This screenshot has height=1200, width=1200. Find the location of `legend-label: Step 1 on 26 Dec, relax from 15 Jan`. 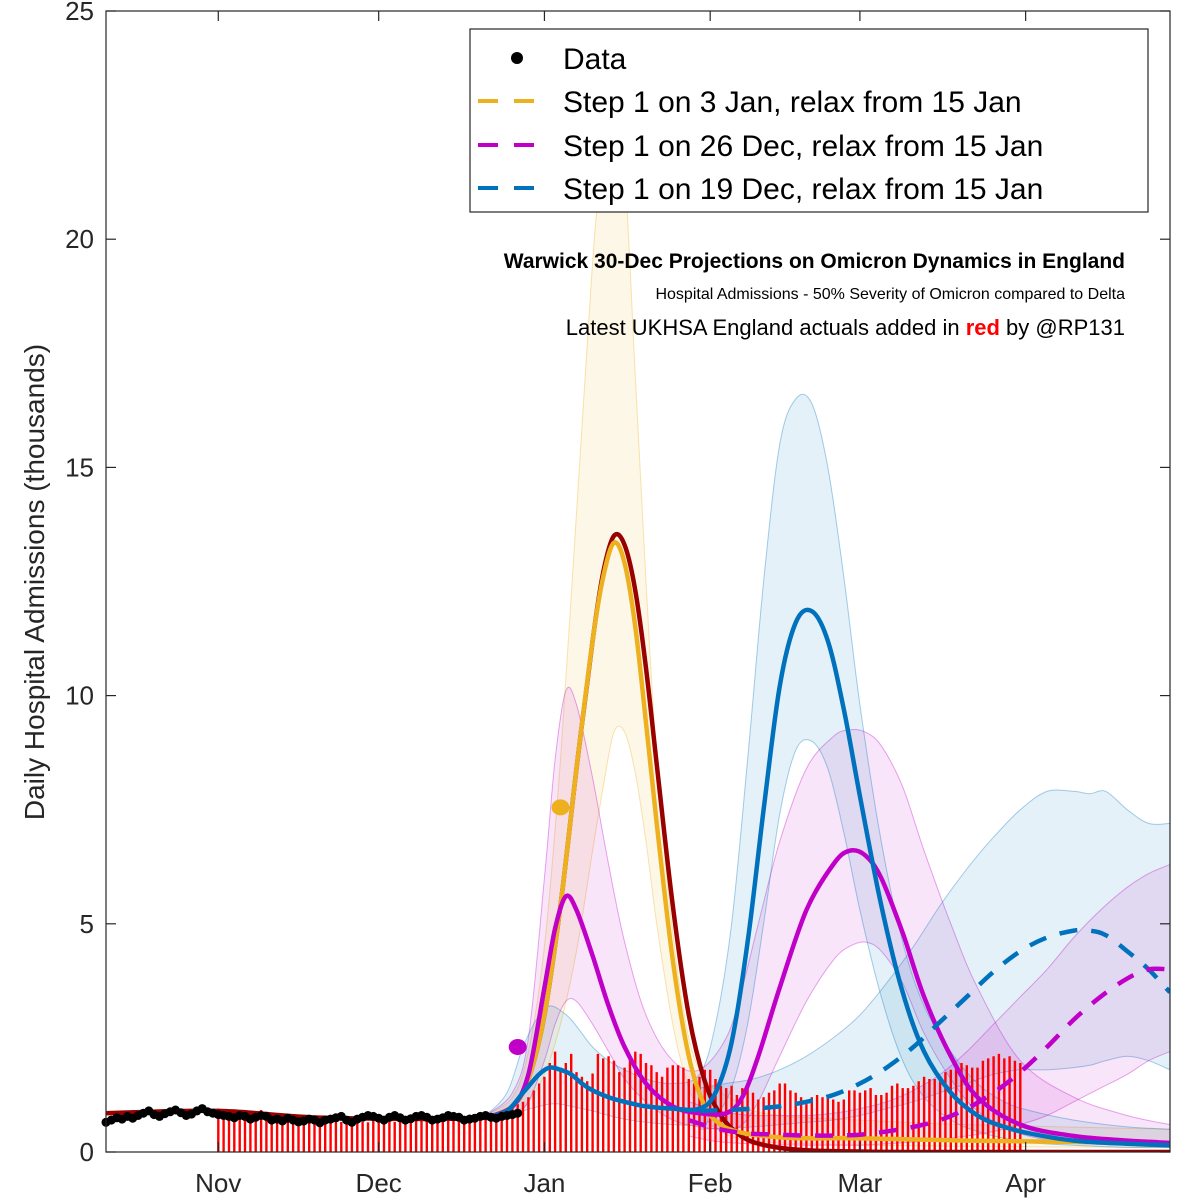

legend-label: Step 1 on 26 Dec, relax from 15 Jan is located at coordinates (803, 146).